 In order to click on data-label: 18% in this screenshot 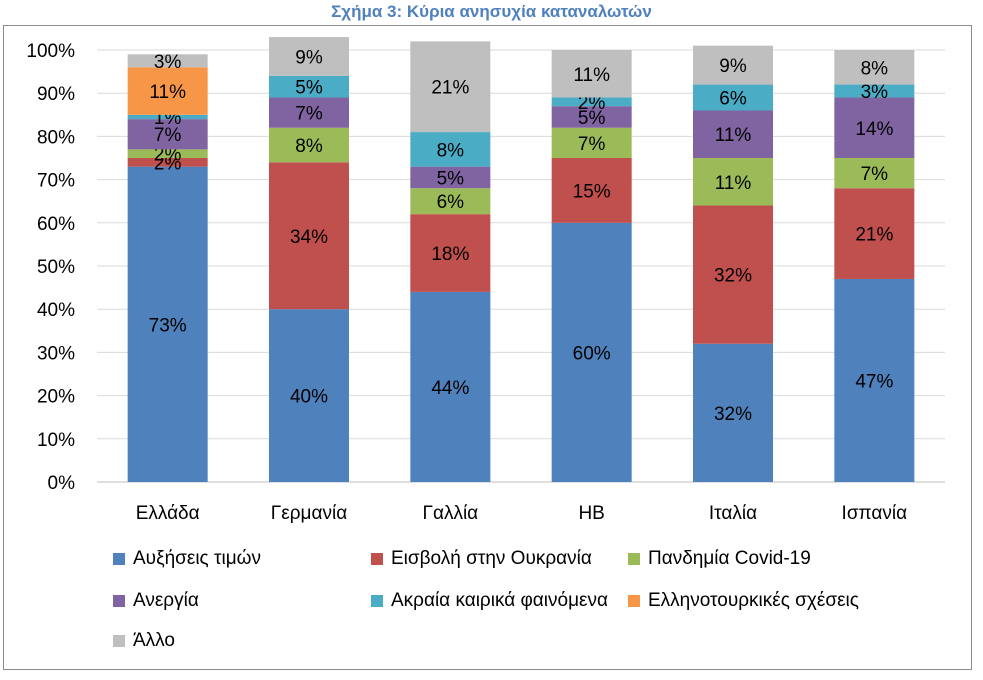, I will do `click(450, 254)`.